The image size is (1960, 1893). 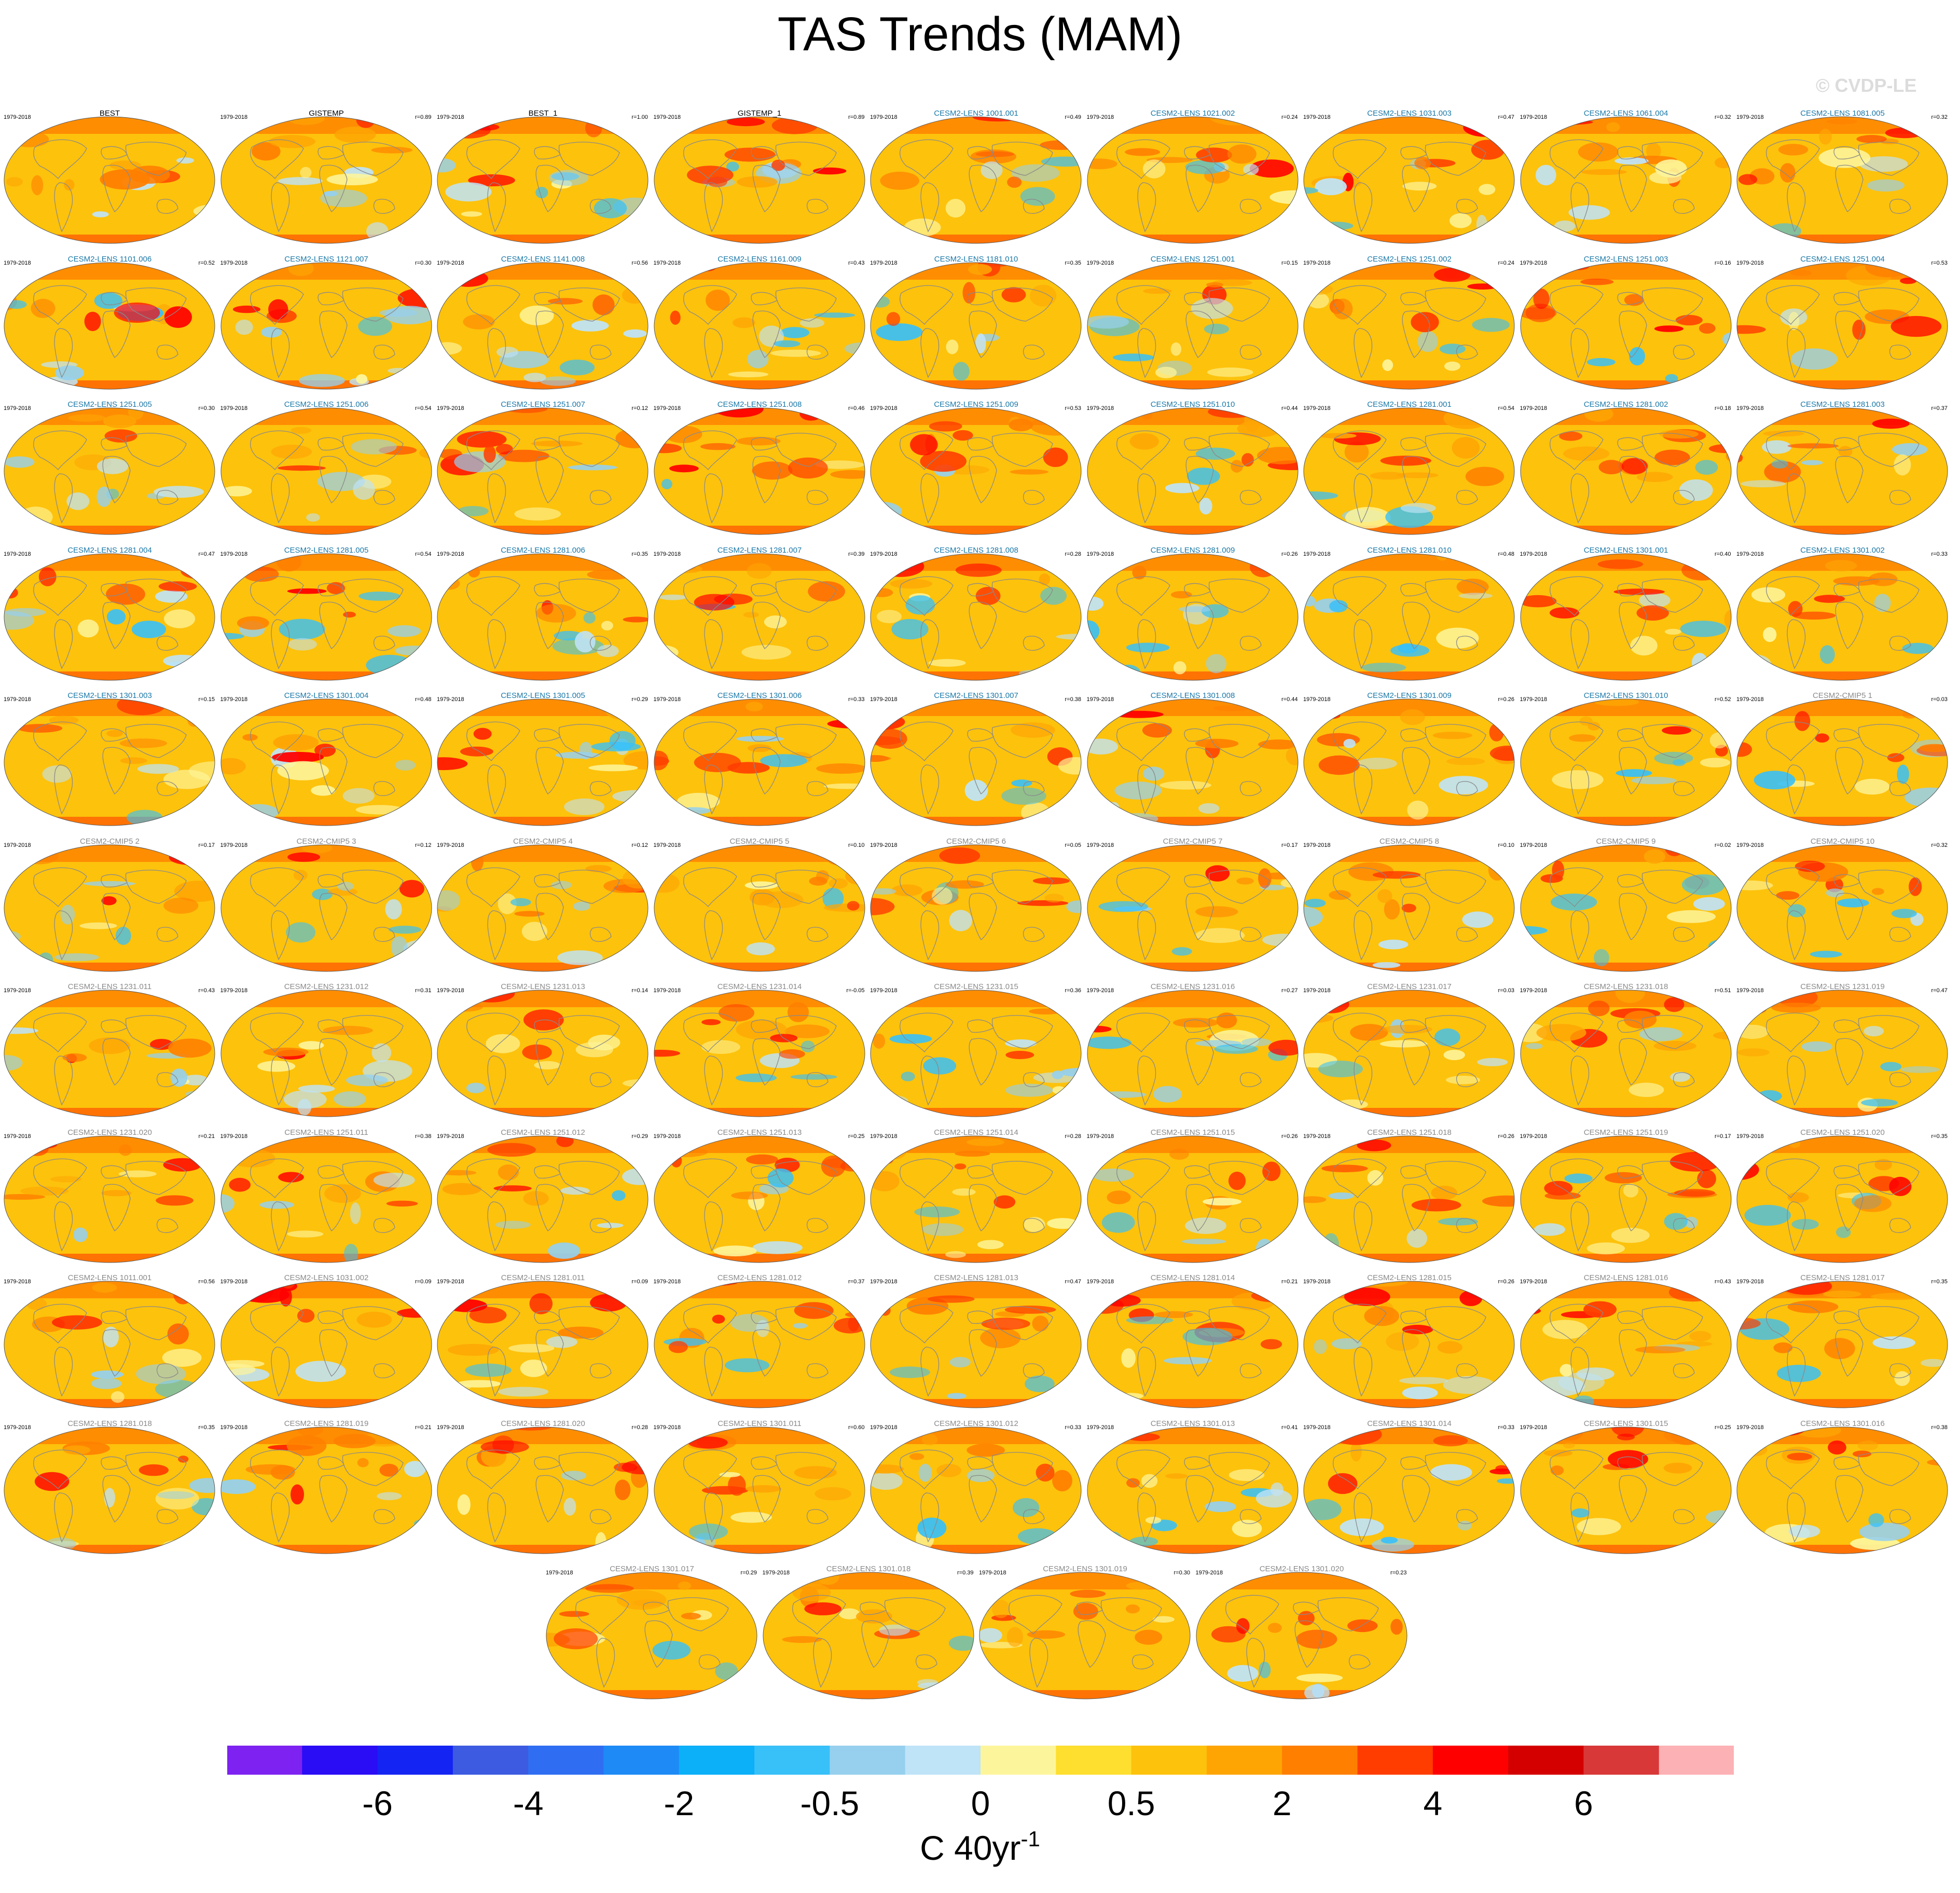 I want to click on map-background, so click(x=109, y=762).